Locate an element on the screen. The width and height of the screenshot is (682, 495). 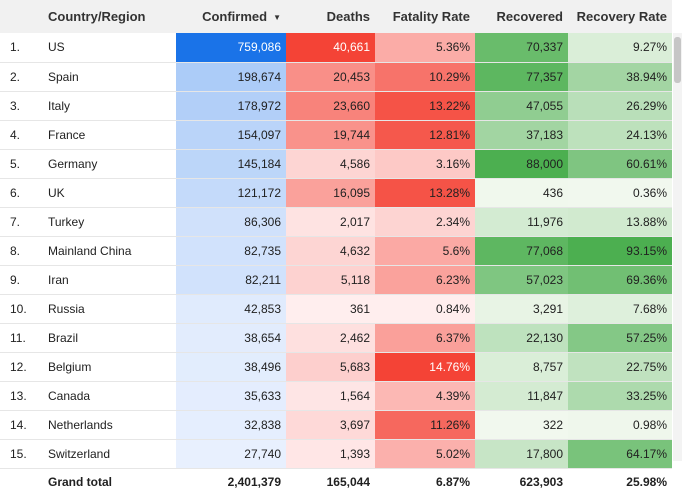
recovered-cell: 322 is located at coordinates (521, 425).